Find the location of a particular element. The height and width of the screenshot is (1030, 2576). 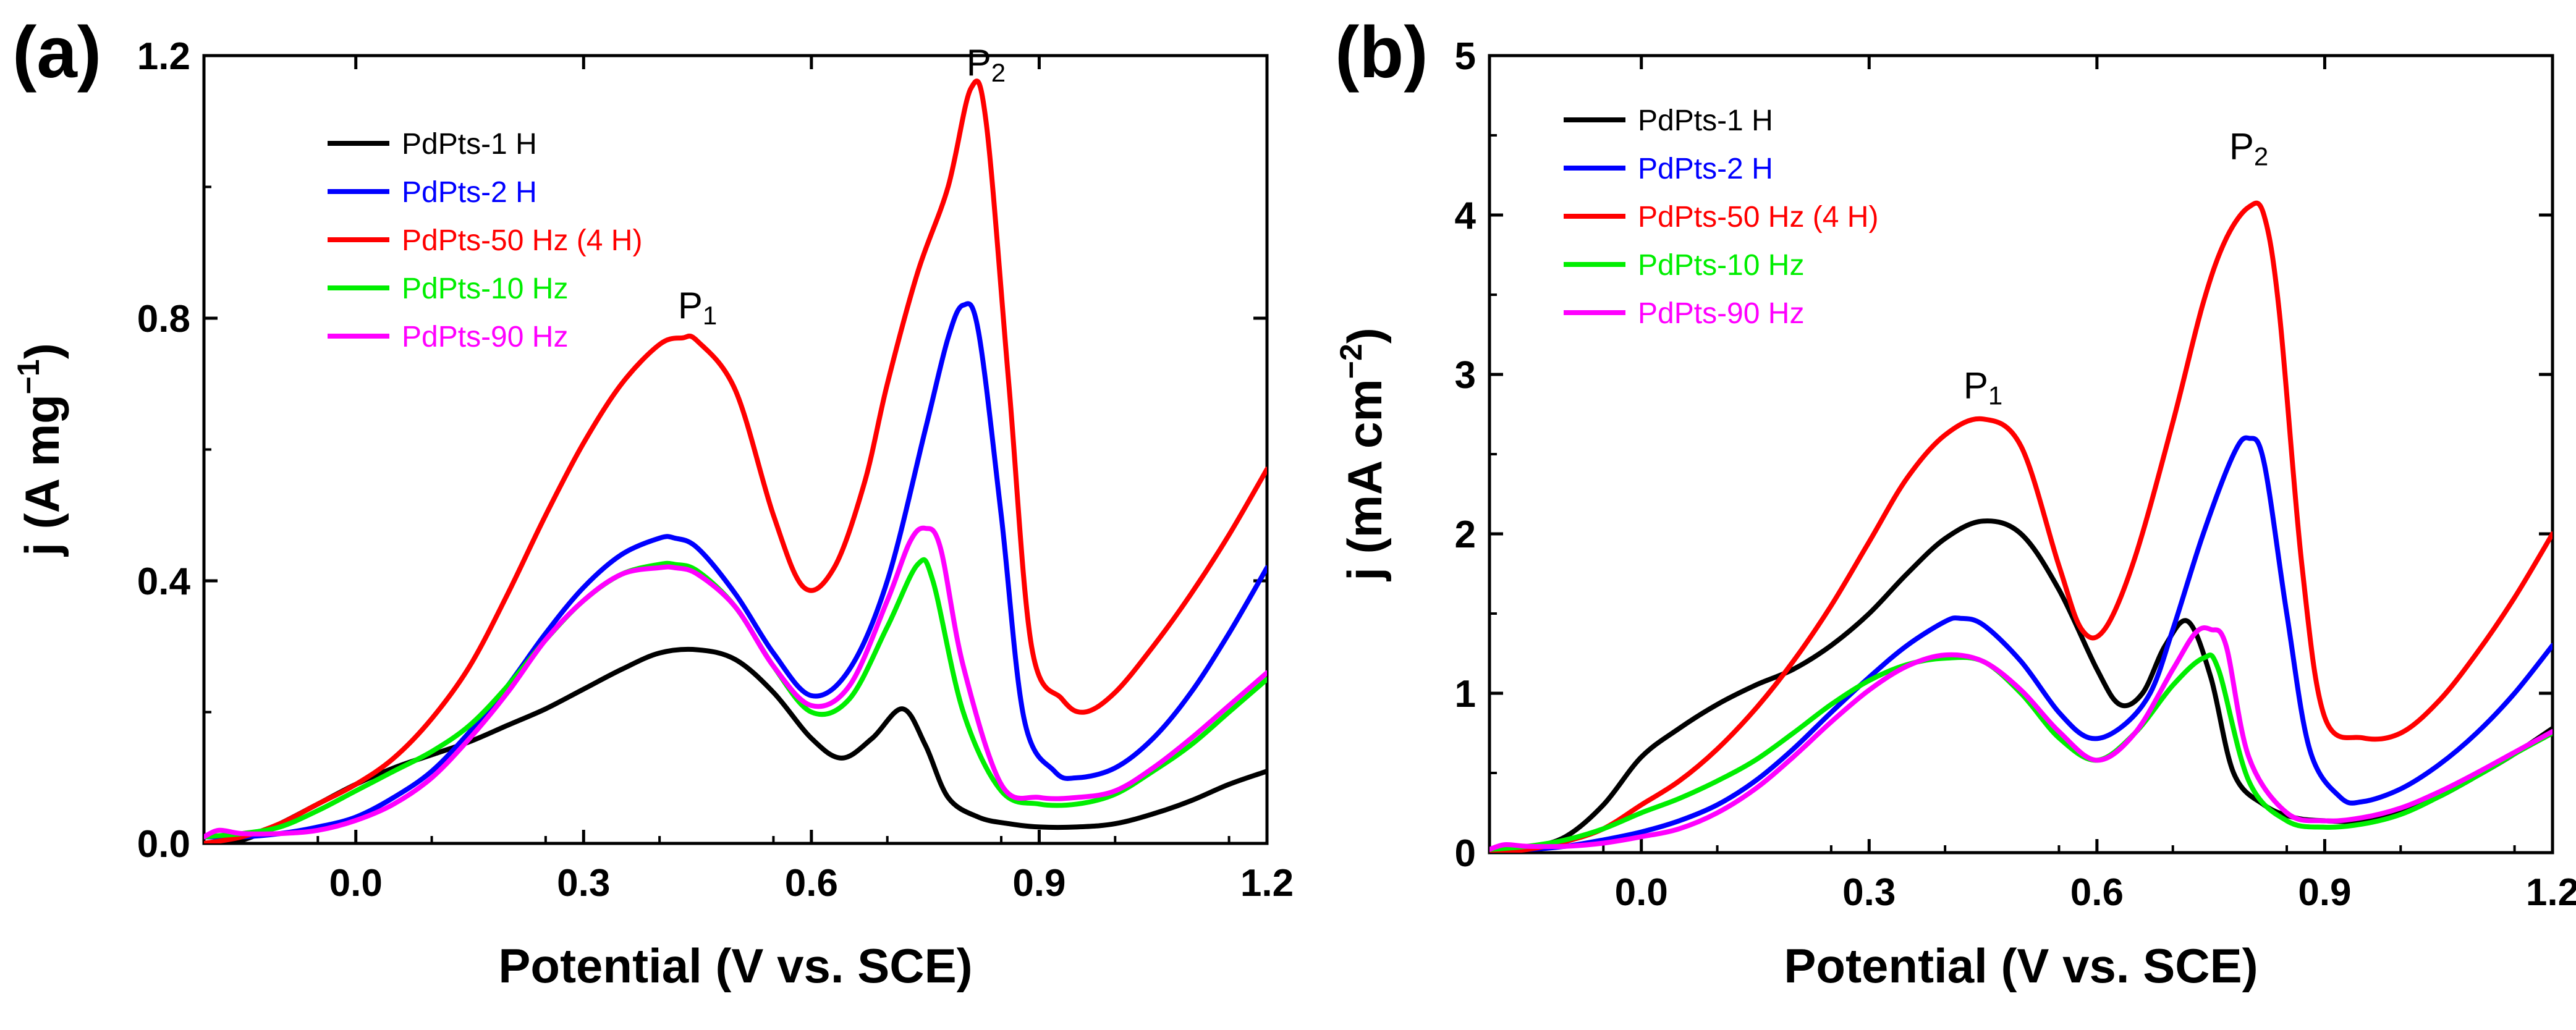

panel-label: (b) is located at coordinates (1381, 52).